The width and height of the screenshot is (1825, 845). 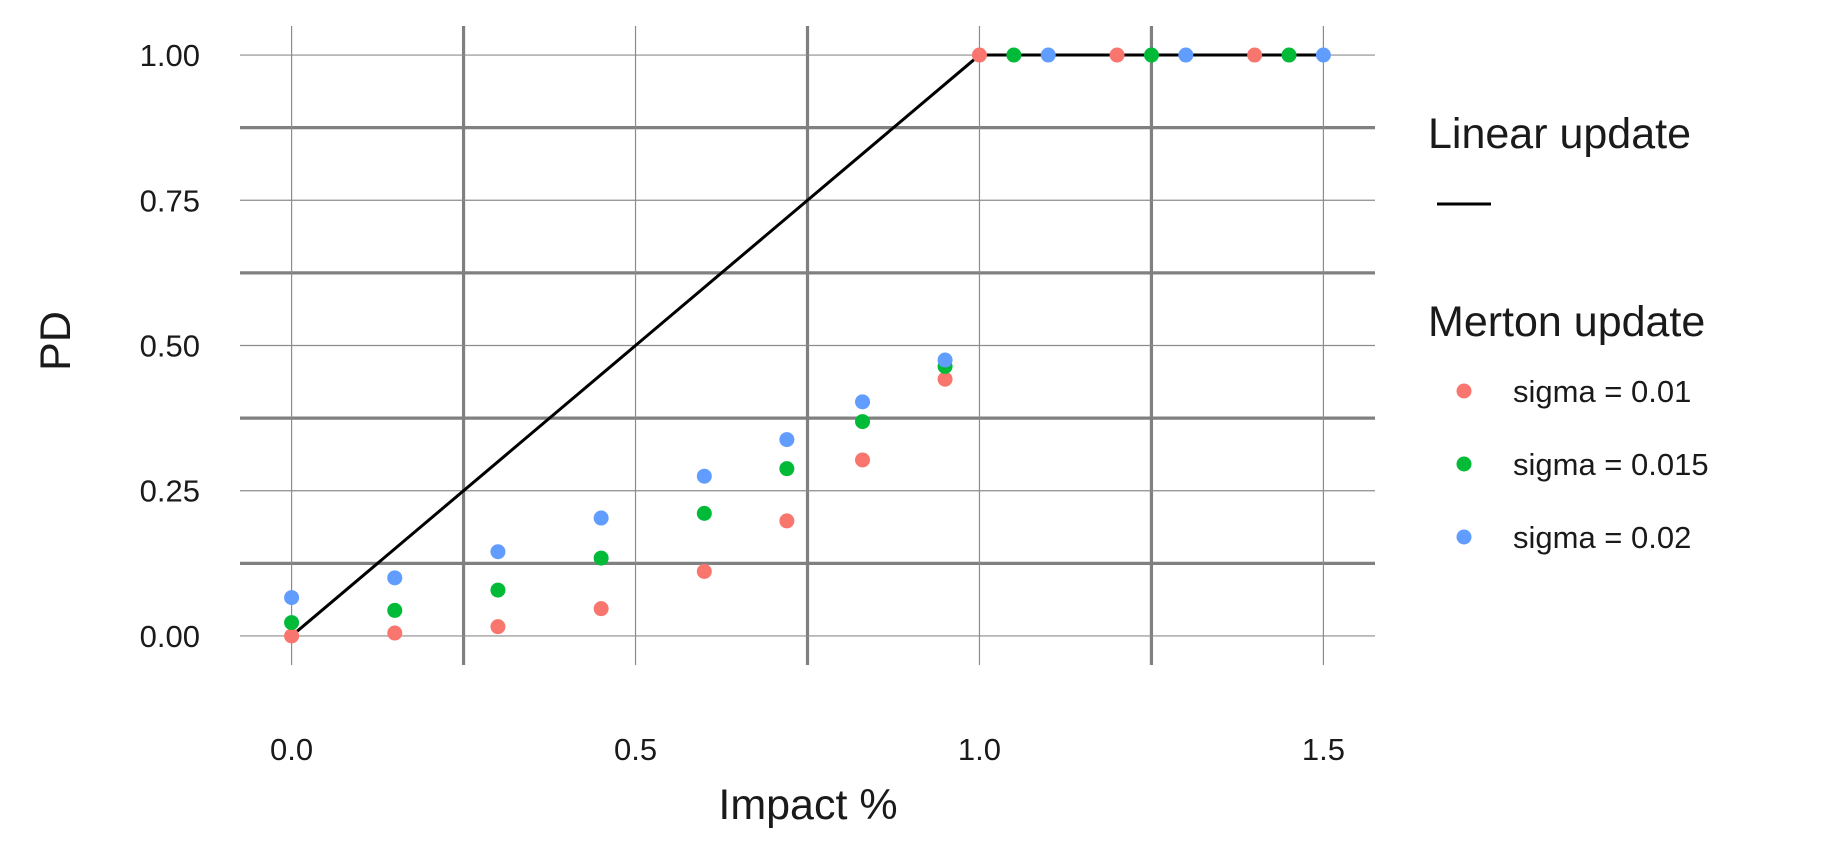 I want to click on x-tick-label-2: 1.0, so click(x=979, y=749).